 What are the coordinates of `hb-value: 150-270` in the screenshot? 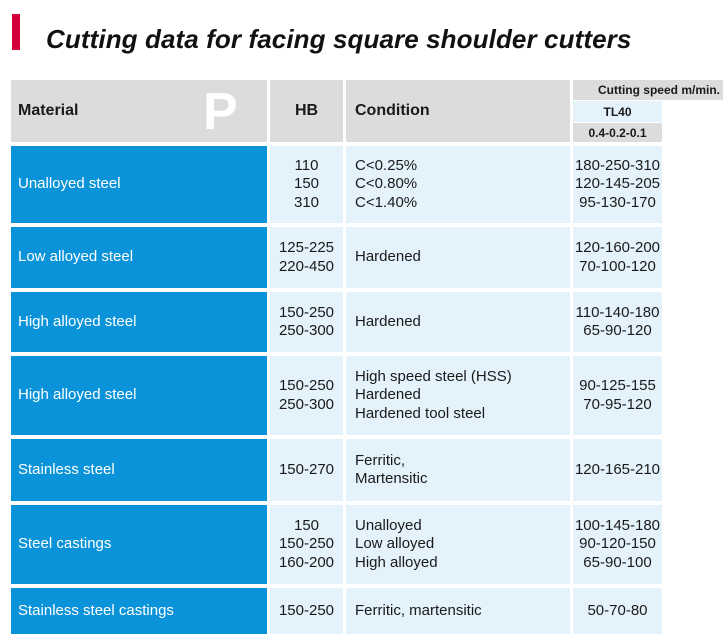 It's located at (306, 469).